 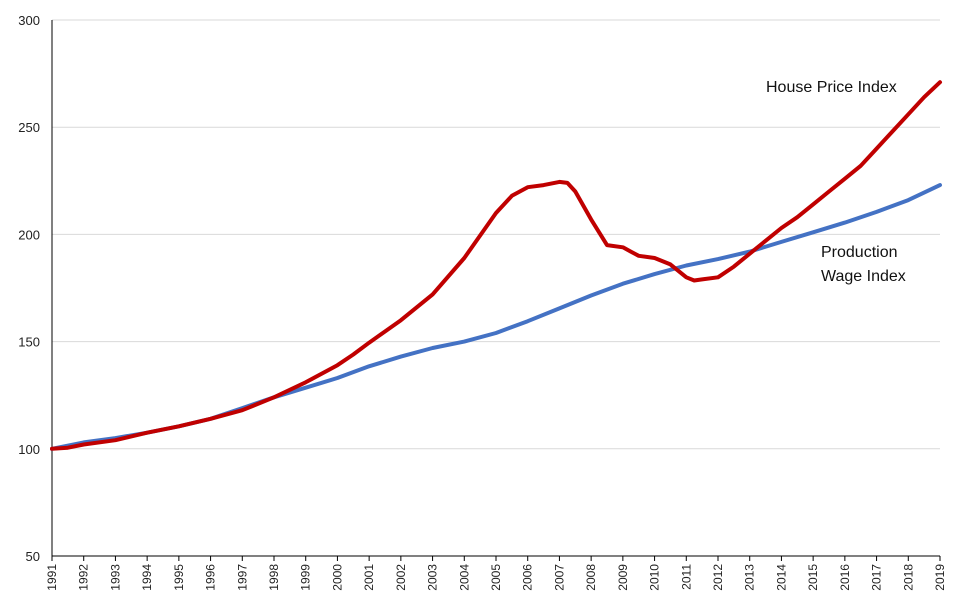 What do you see at coordinates (859, 252) in the screenshot?
I see `series-label-wage-line1: Production` at bounding box center [859, 252].